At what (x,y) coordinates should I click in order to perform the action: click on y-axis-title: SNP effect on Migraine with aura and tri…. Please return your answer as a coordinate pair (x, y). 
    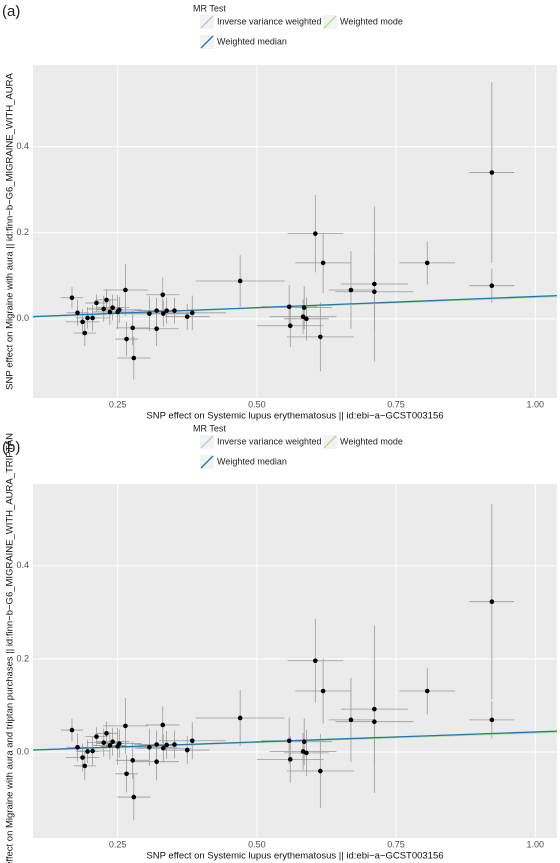
    Looking at the image, I should click on (10, 648).